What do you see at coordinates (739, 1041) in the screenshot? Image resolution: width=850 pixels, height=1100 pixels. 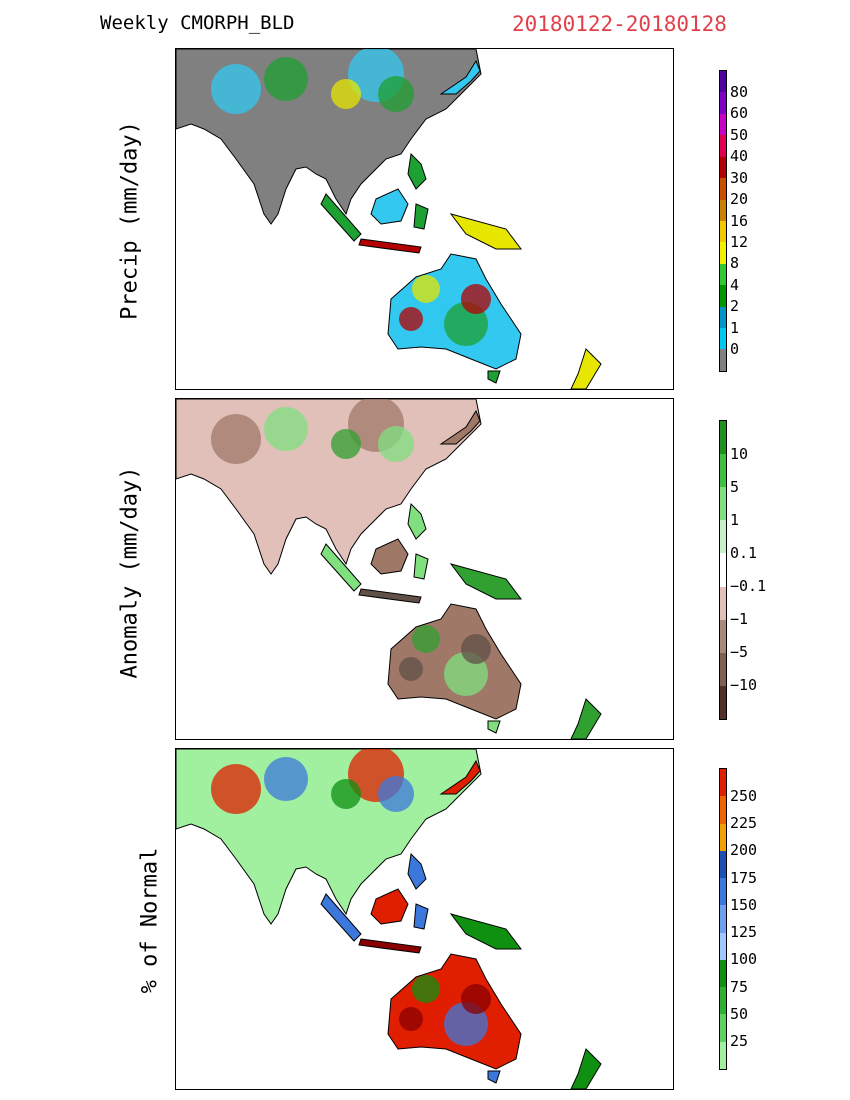 I see `colorbar-tick-label: 25` at bounding box center [739, 1041].